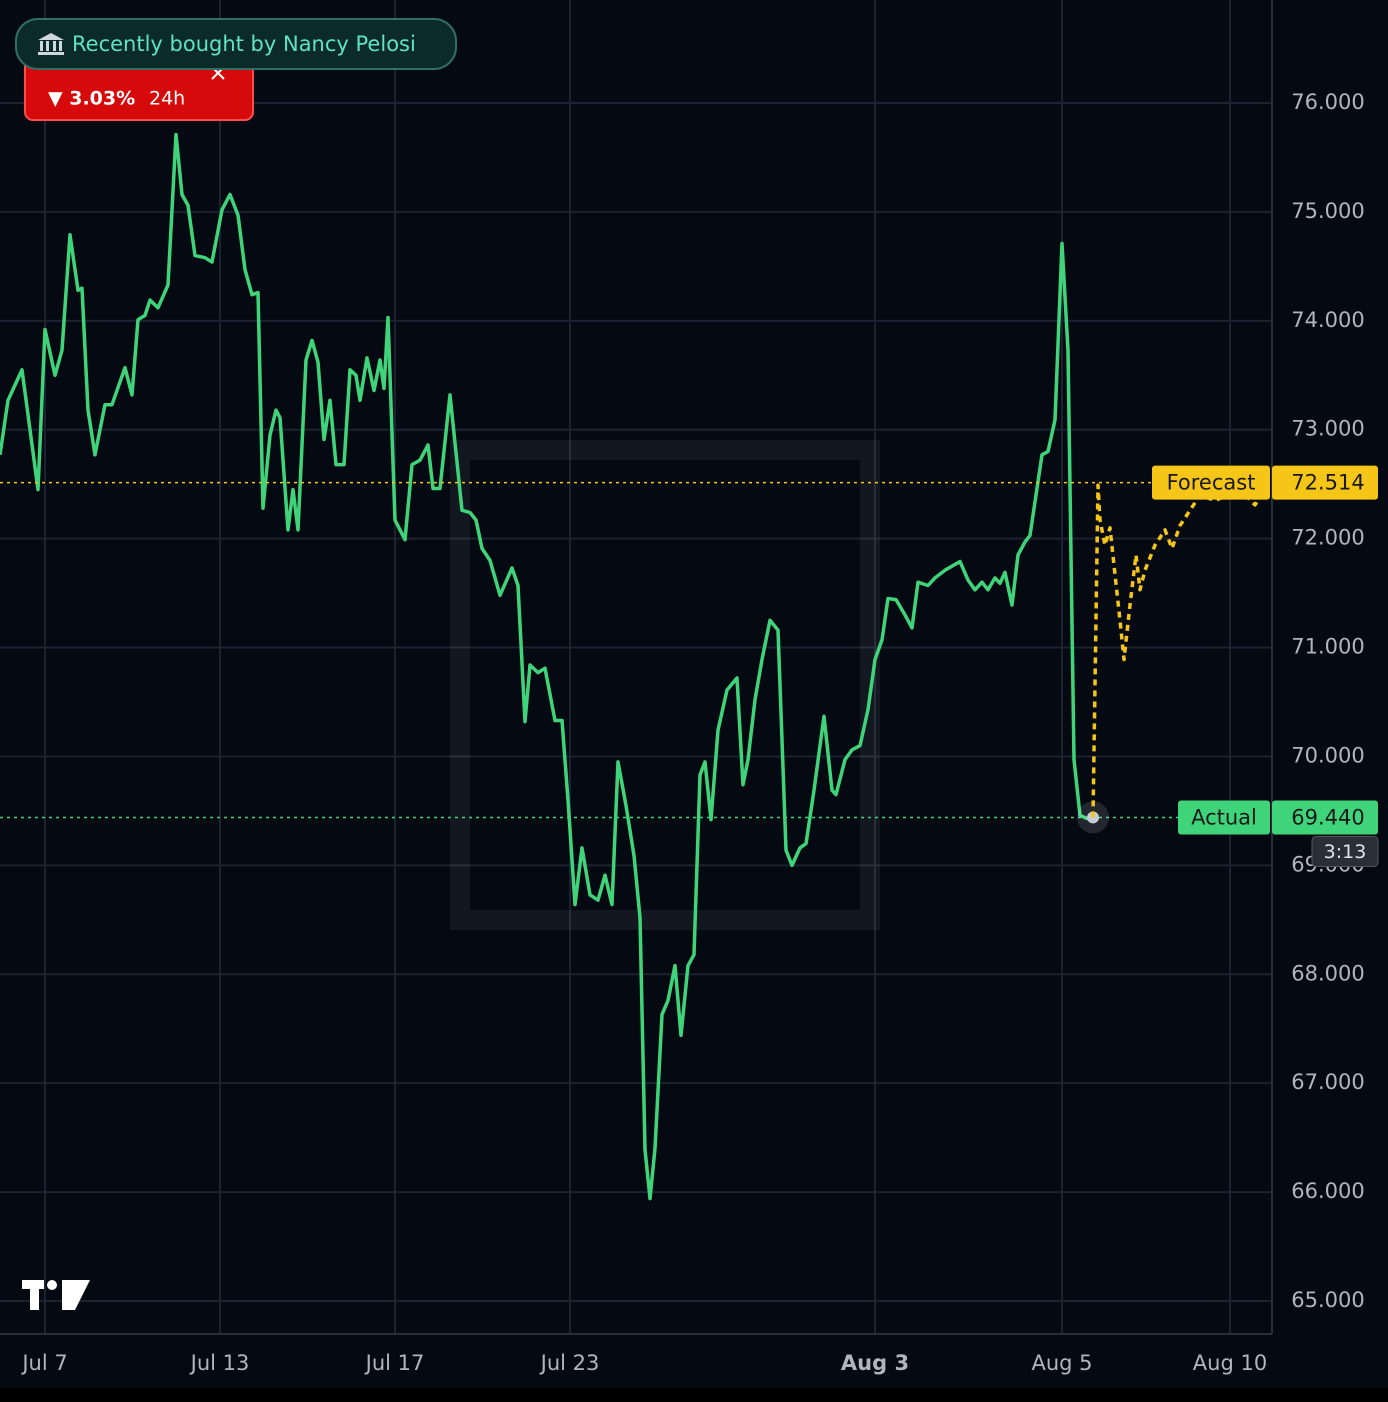  I want to click on tv-logo, so click(56, 1295).